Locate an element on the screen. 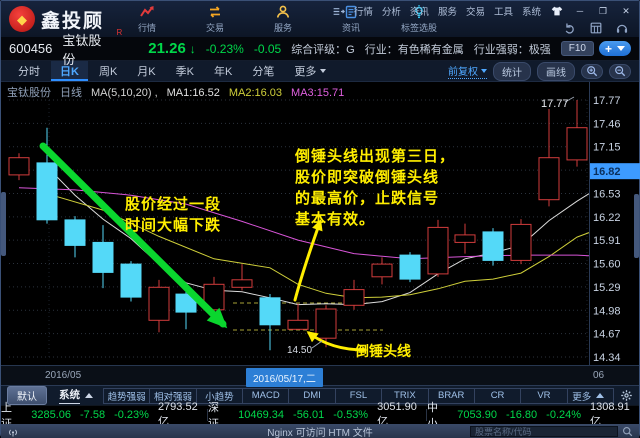 Image resolution: width=640 pixels, height=438 pixels. top-menu: 行情 分析 资讯 服务 交易 工具 系统 ─ ❐ ✕ is located at coordinates (482, 11).